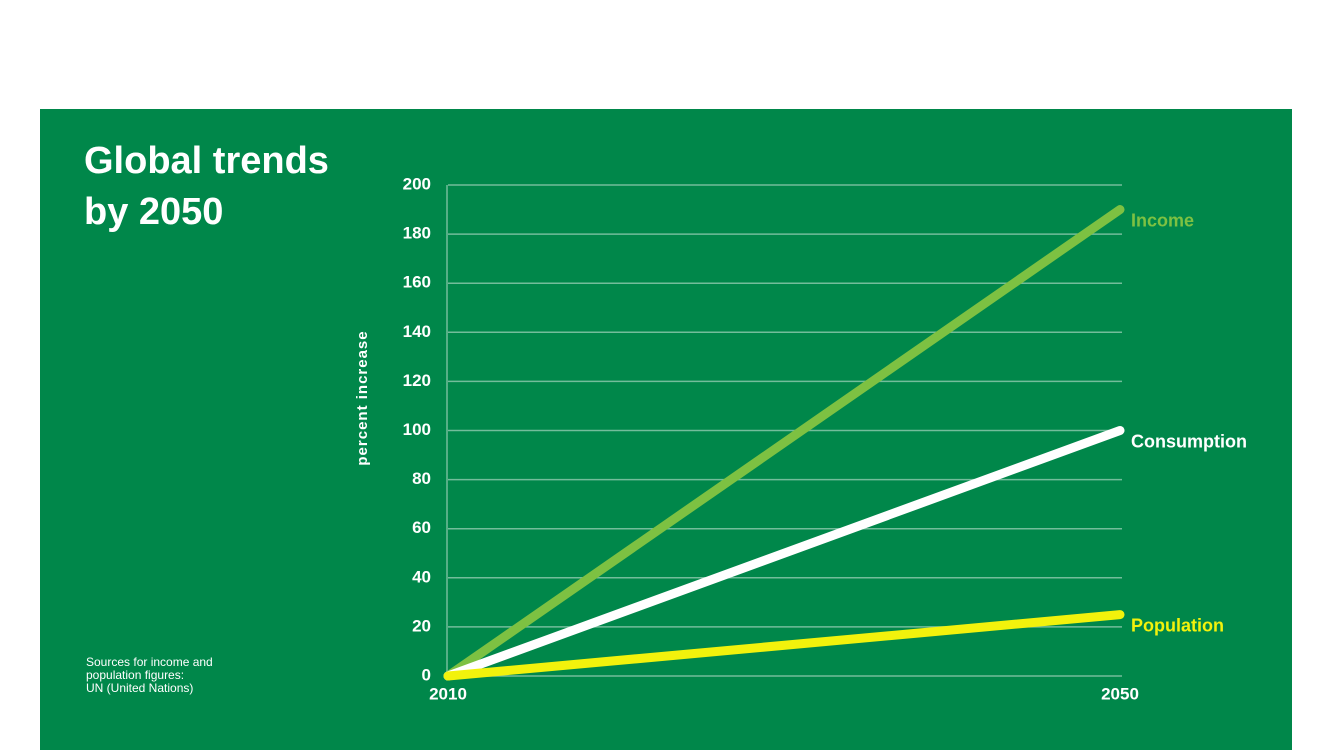 The image size is (1333, 750). I want to click on y-tick-label: 200, so click(417, 183).